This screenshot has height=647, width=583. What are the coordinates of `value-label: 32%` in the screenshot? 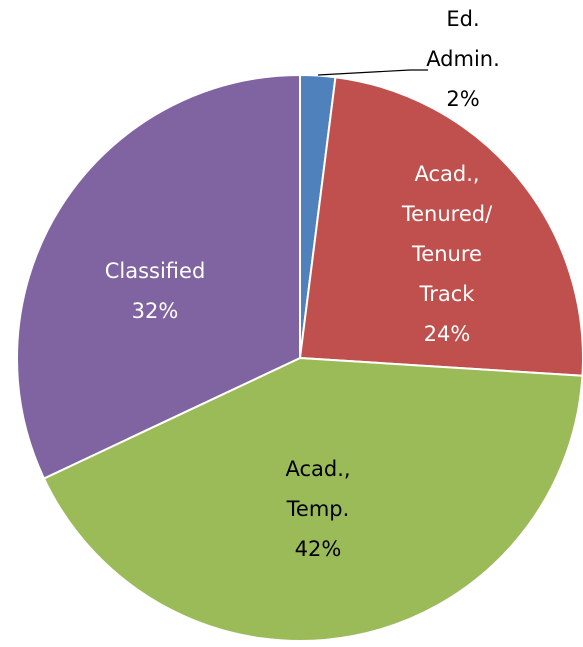 It's located at (155, 311).